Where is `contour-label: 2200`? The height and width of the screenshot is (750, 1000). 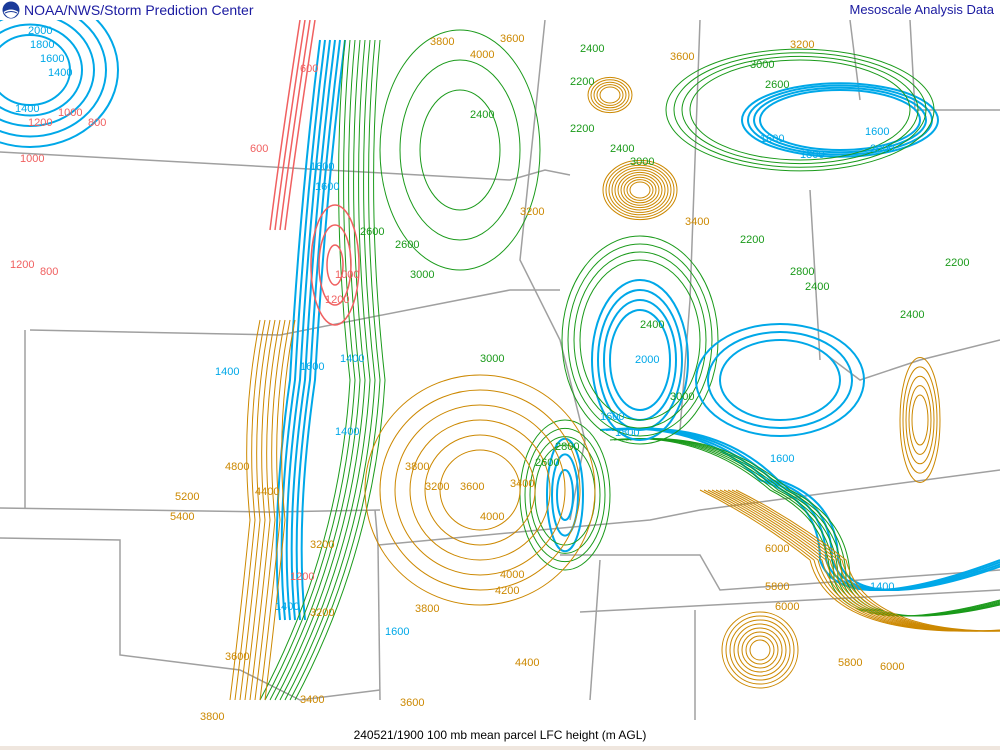 contour-label: 2200 is located at coordinates (752, 240).